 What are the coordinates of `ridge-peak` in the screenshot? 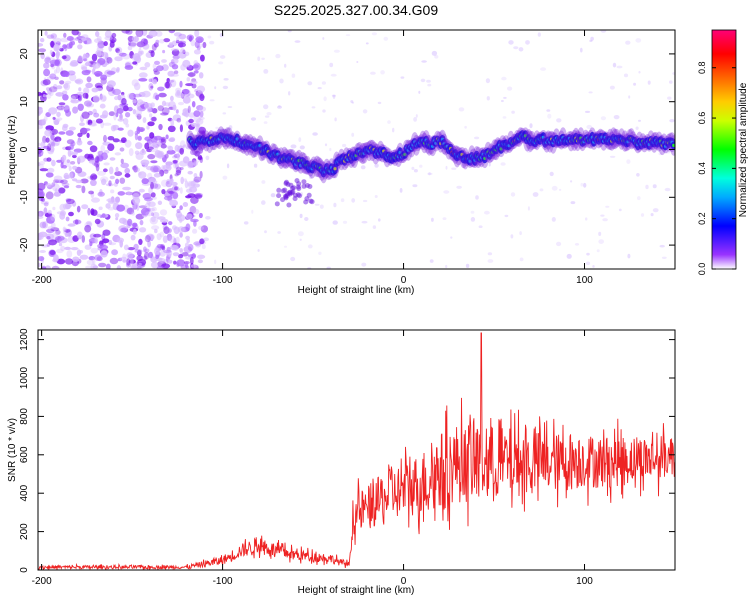 It's located at (673, 145).